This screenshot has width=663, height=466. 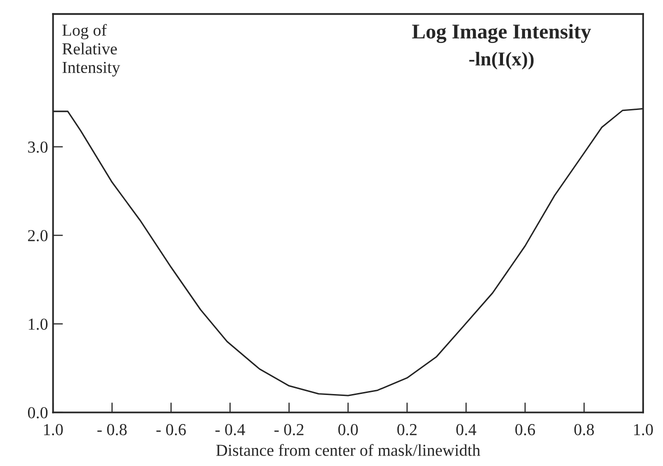 What do you see at coordinates (501, 61) in the screenshot?
I see `text: -ln(I(x))` at bounding box center [501, 61].